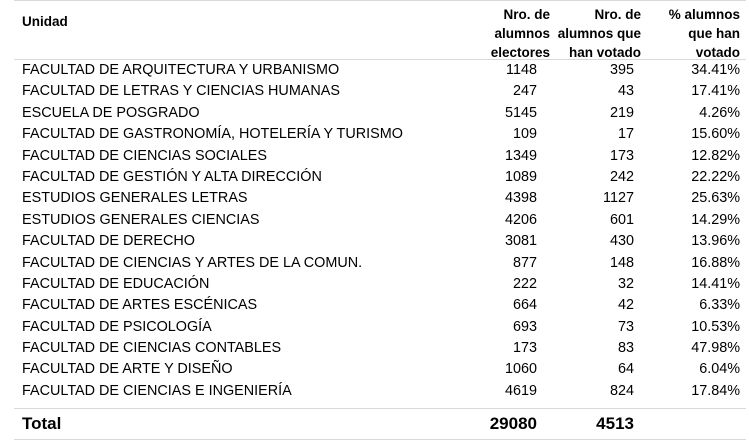  I want to click on electors-count: 1148, so click(521, 70).